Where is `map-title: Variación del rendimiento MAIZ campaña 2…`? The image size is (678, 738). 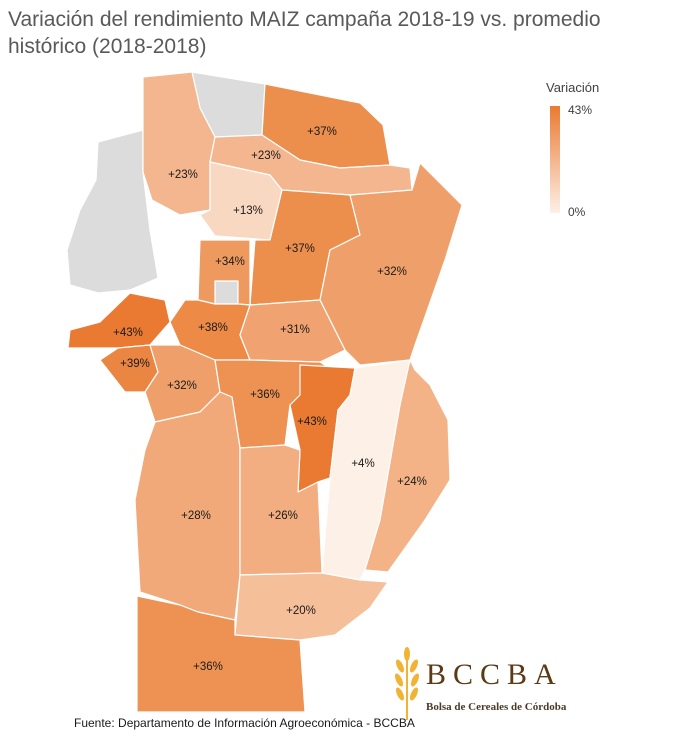 map-title: Variación del rendimiento MAIZ campaña 2… is located at coordinates (304, 33).